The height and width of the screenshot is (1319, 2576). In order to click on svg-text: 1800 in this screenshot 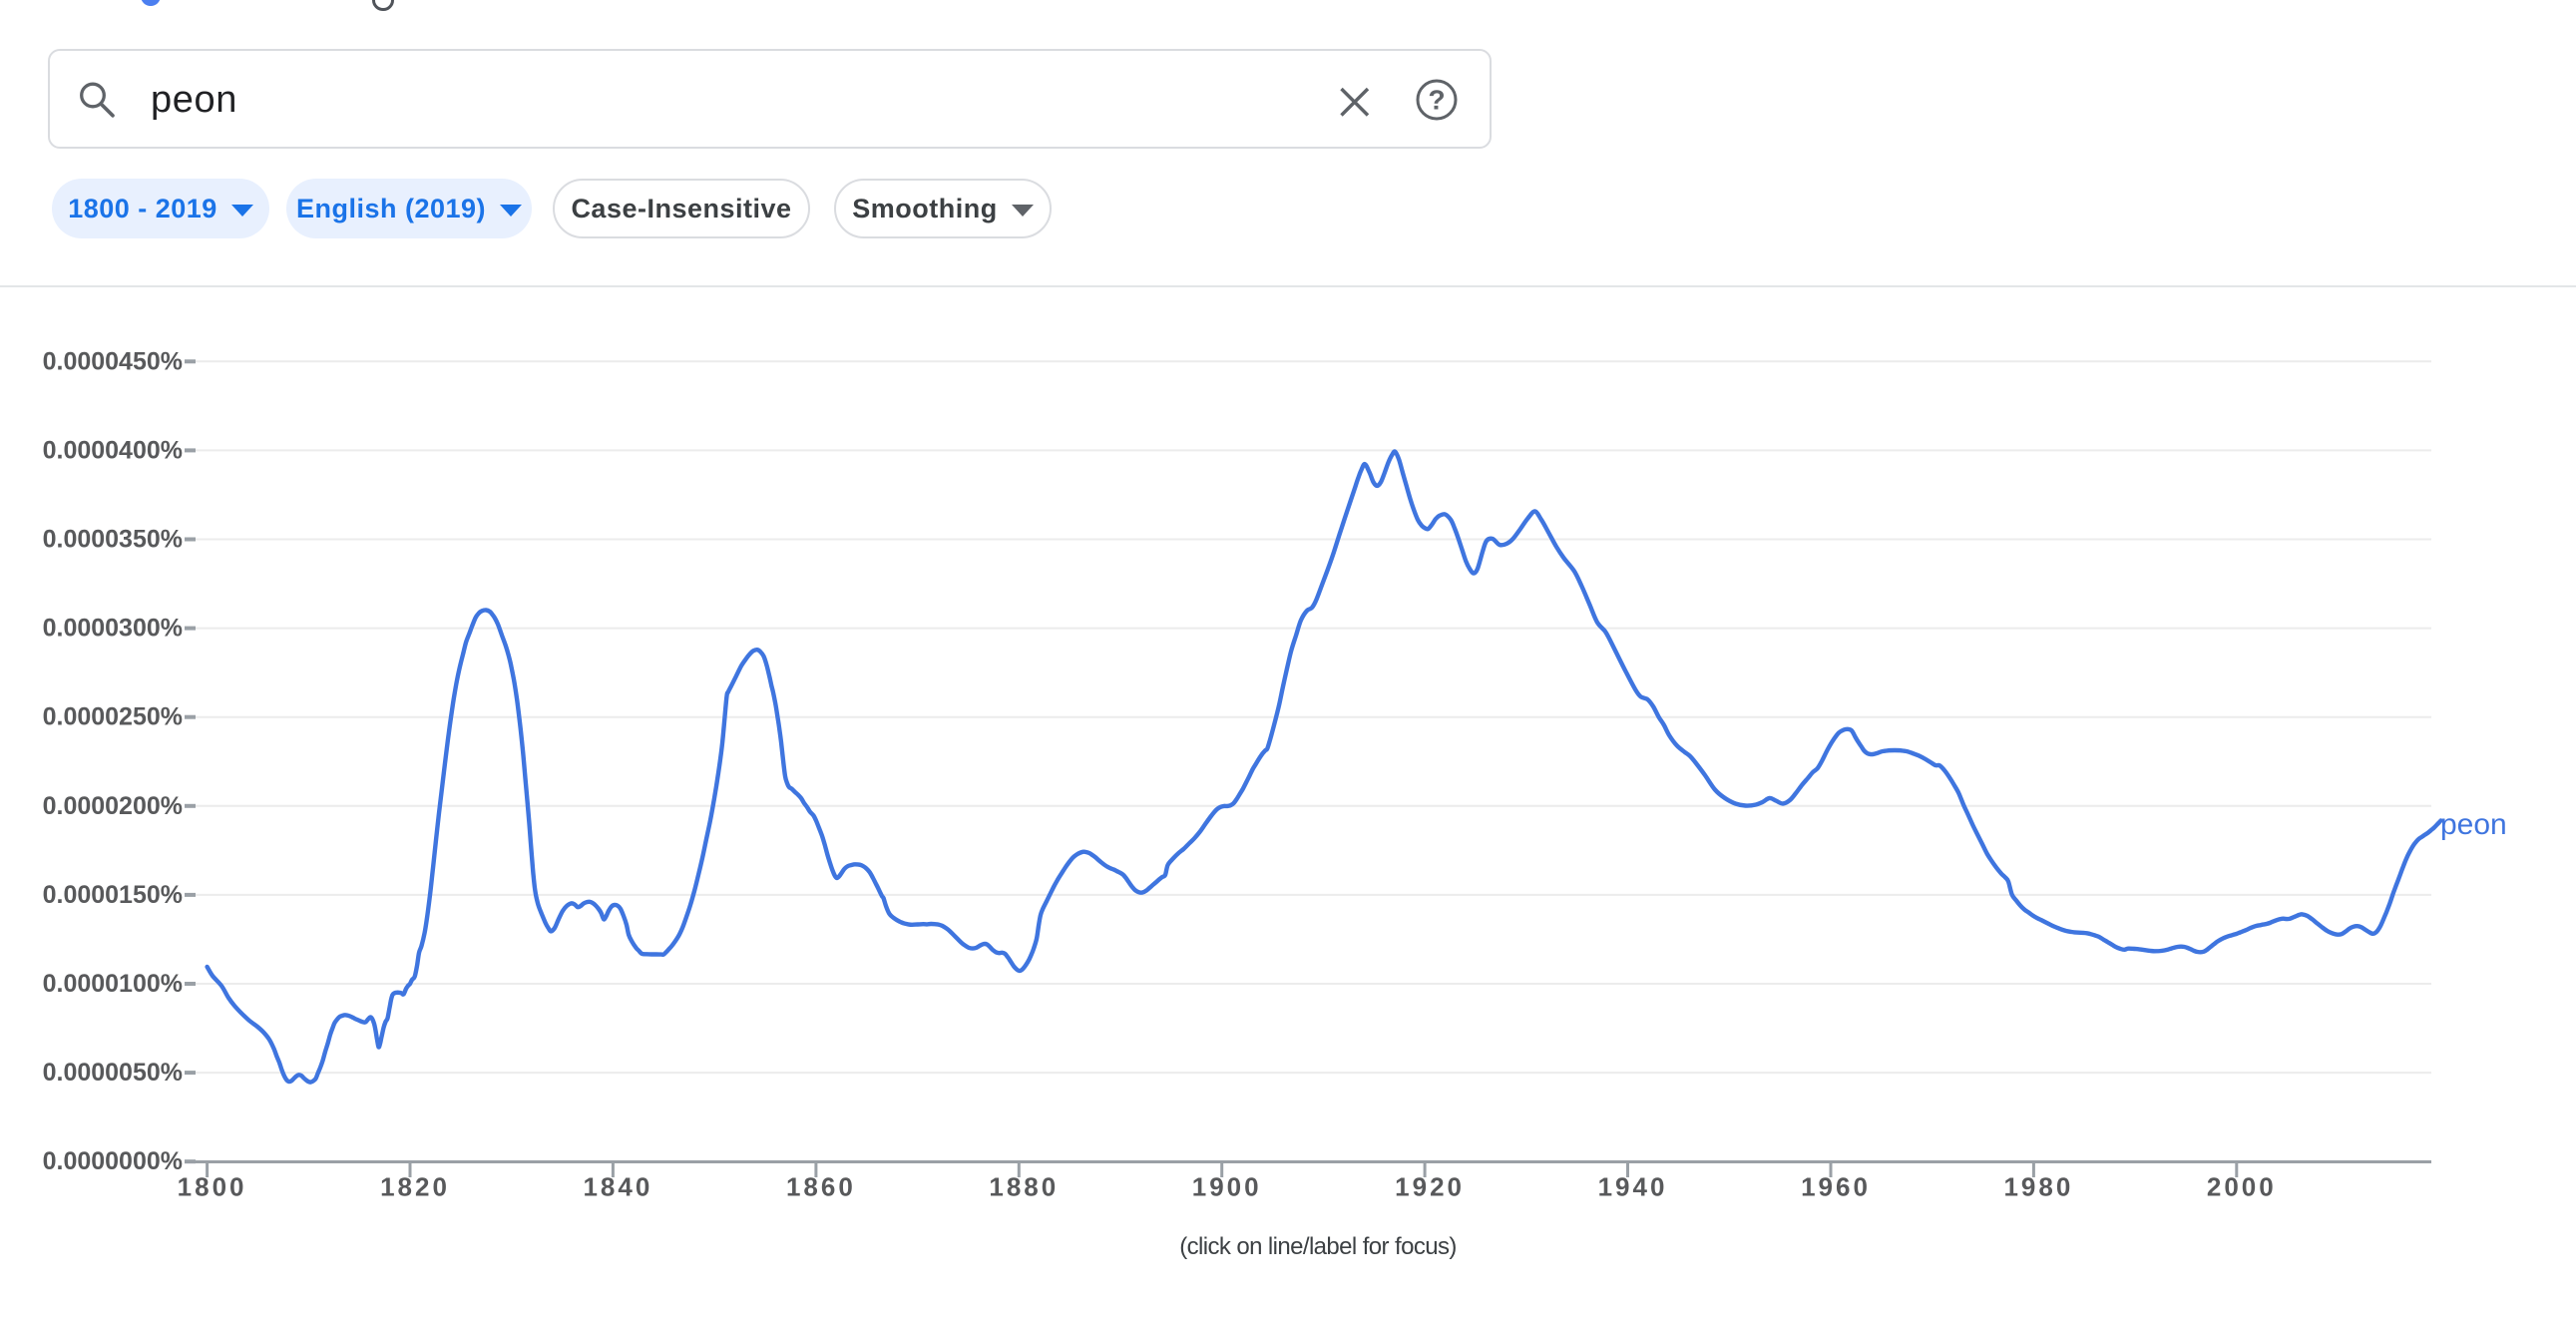, I will do `click(212, 1187)`.